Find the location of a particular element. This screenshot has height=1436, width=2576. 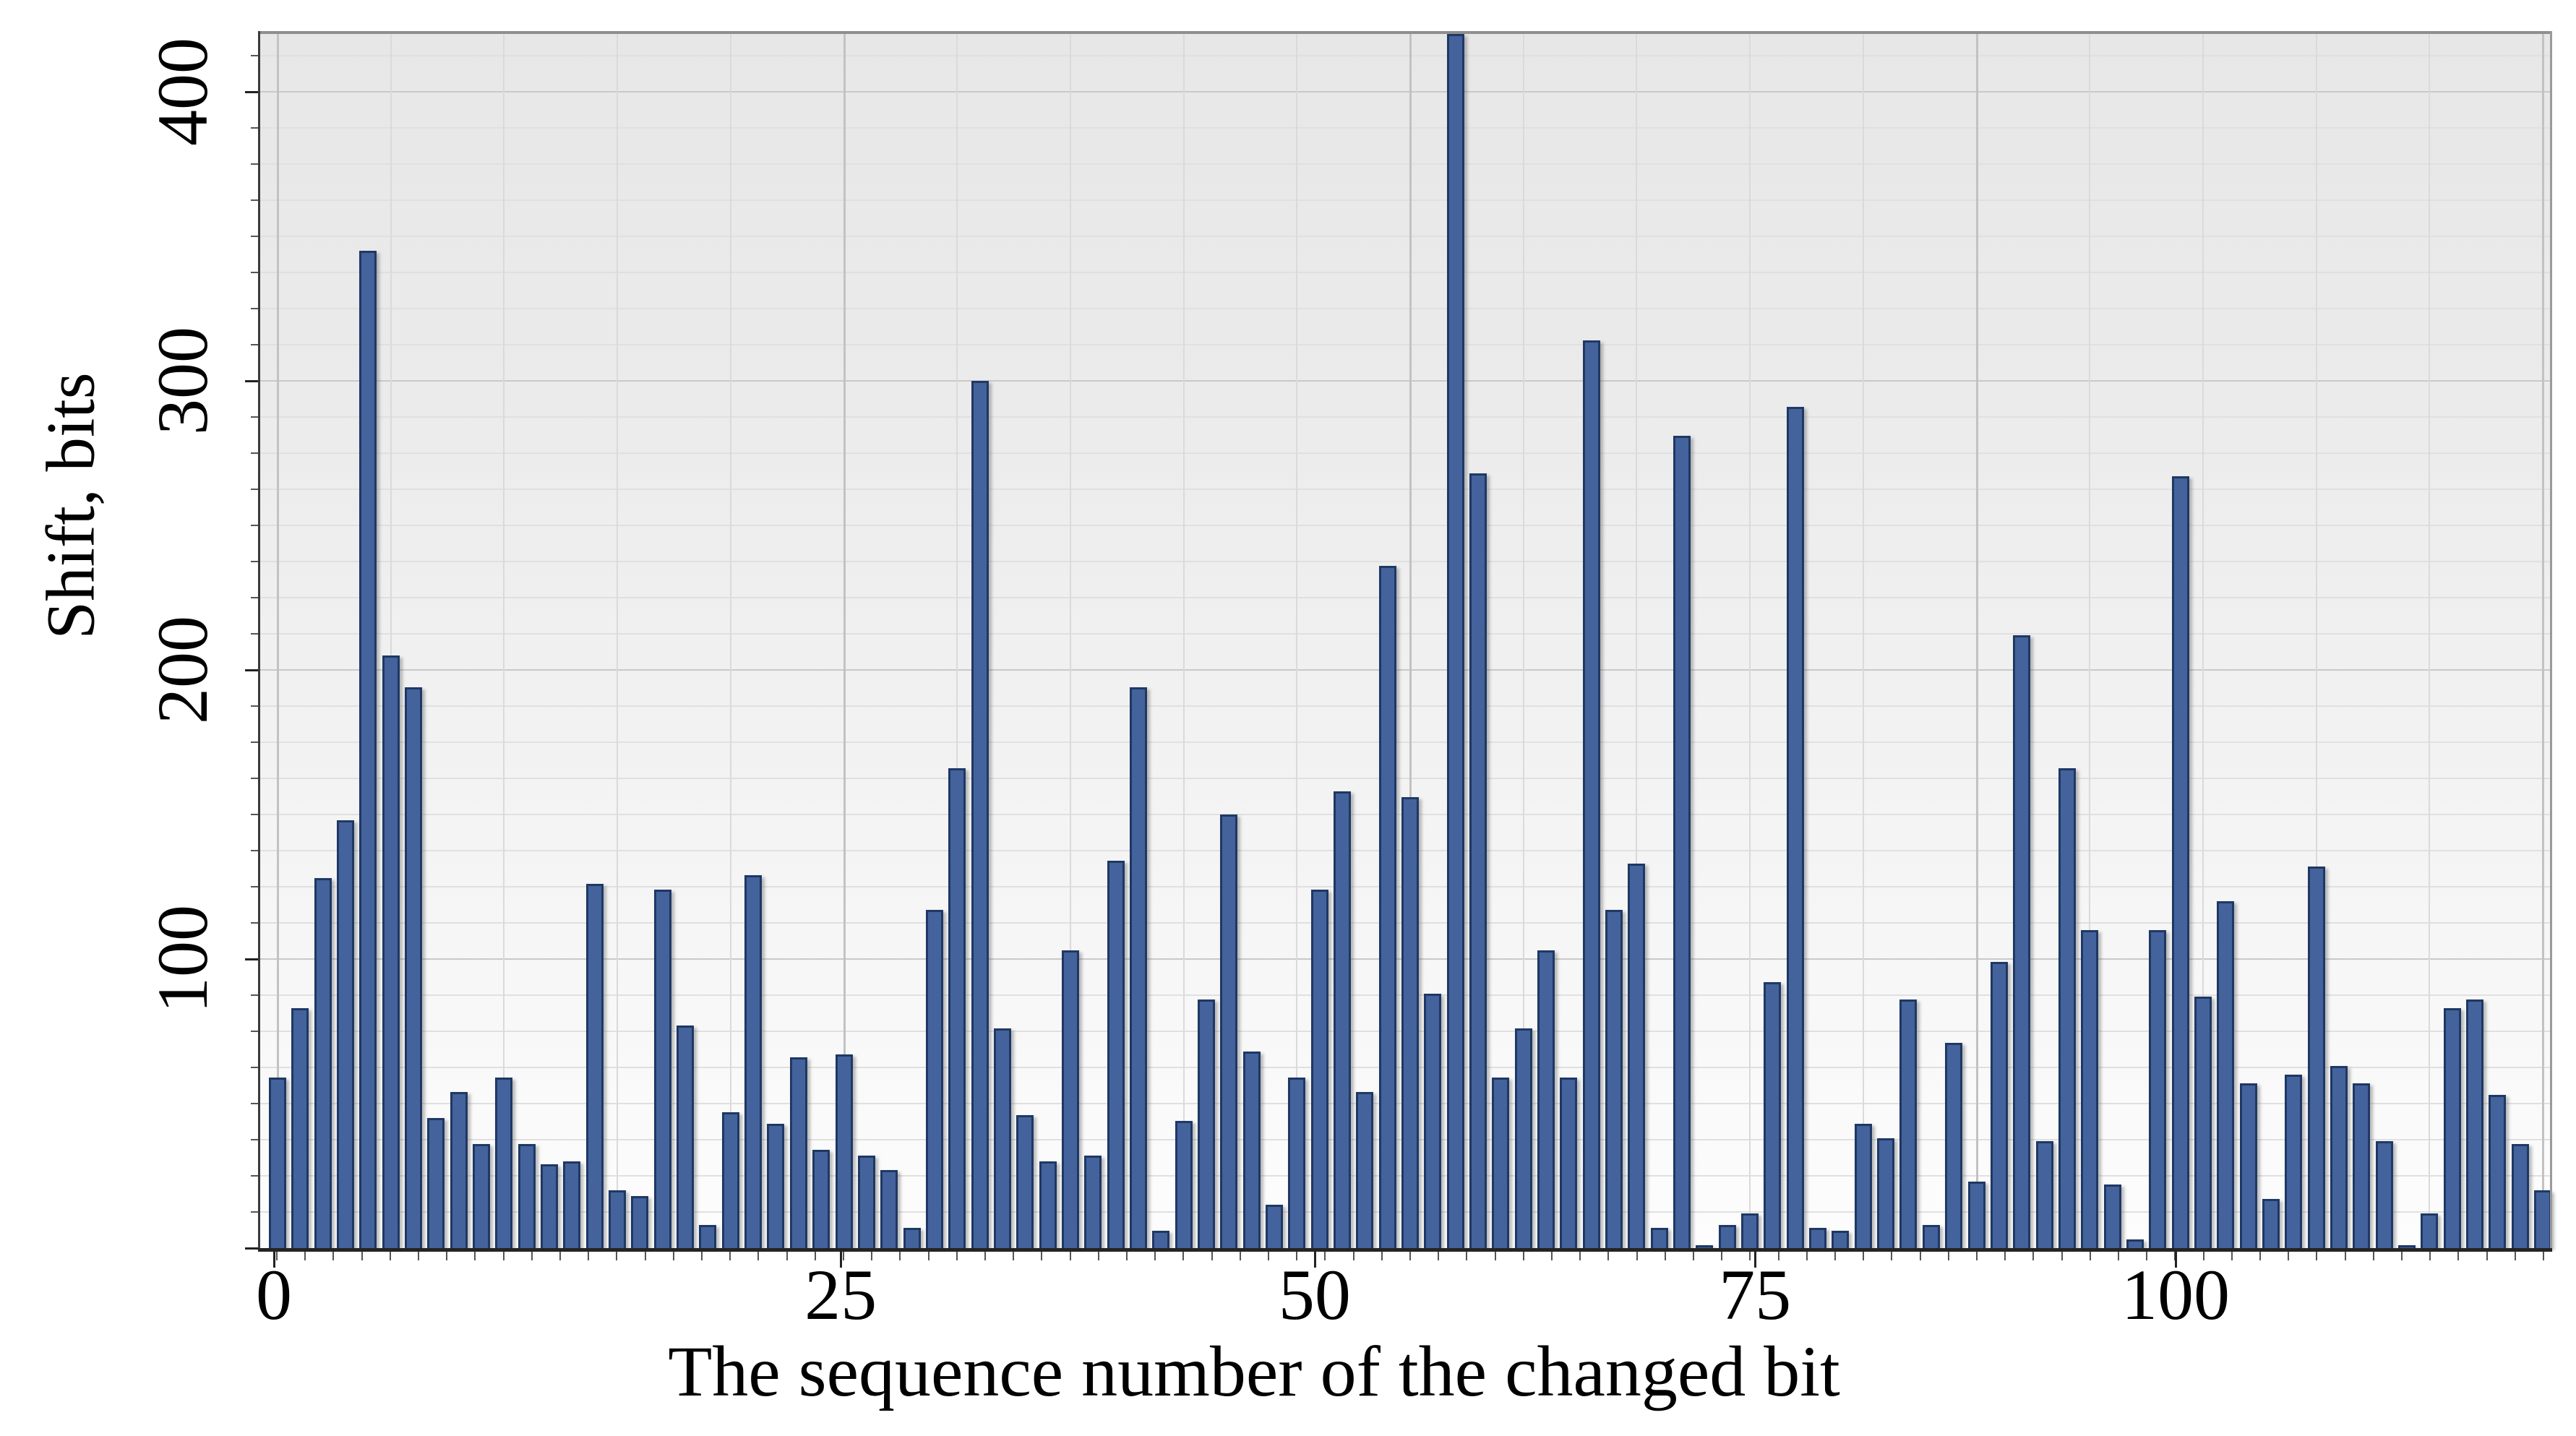

x-tick-label: 100 is located at coordinates (2176, 1295).